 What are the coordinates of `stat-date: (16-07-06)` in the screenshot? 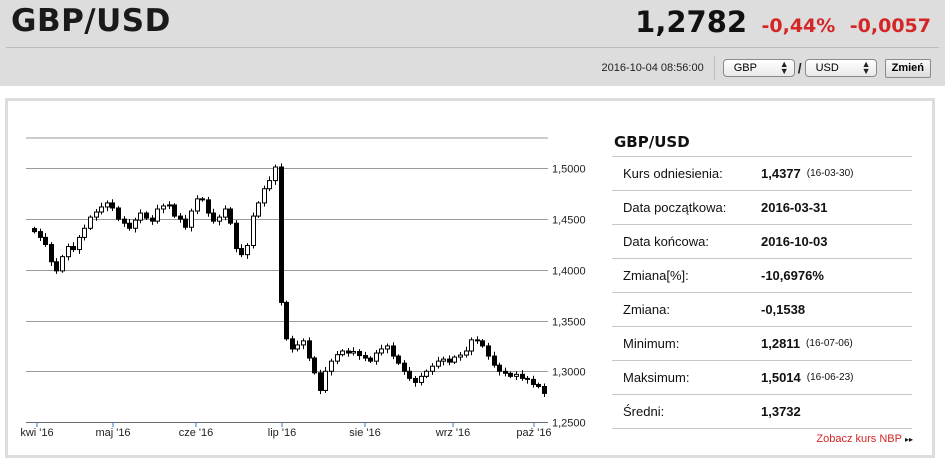 It's located at (829, 343).